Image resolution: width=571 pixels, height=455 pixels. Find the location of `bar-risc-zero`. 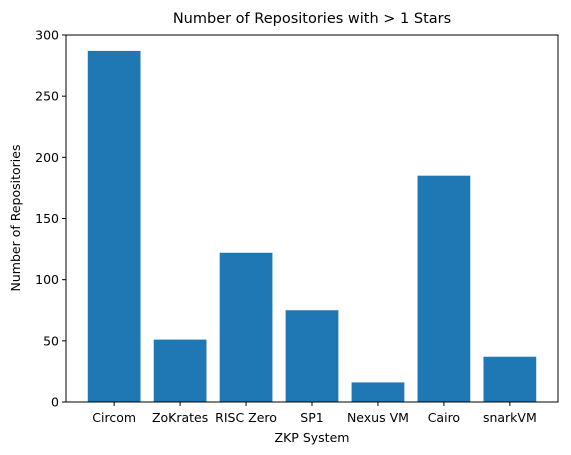

bar-risc-zero is located at coordinates (246, 327).